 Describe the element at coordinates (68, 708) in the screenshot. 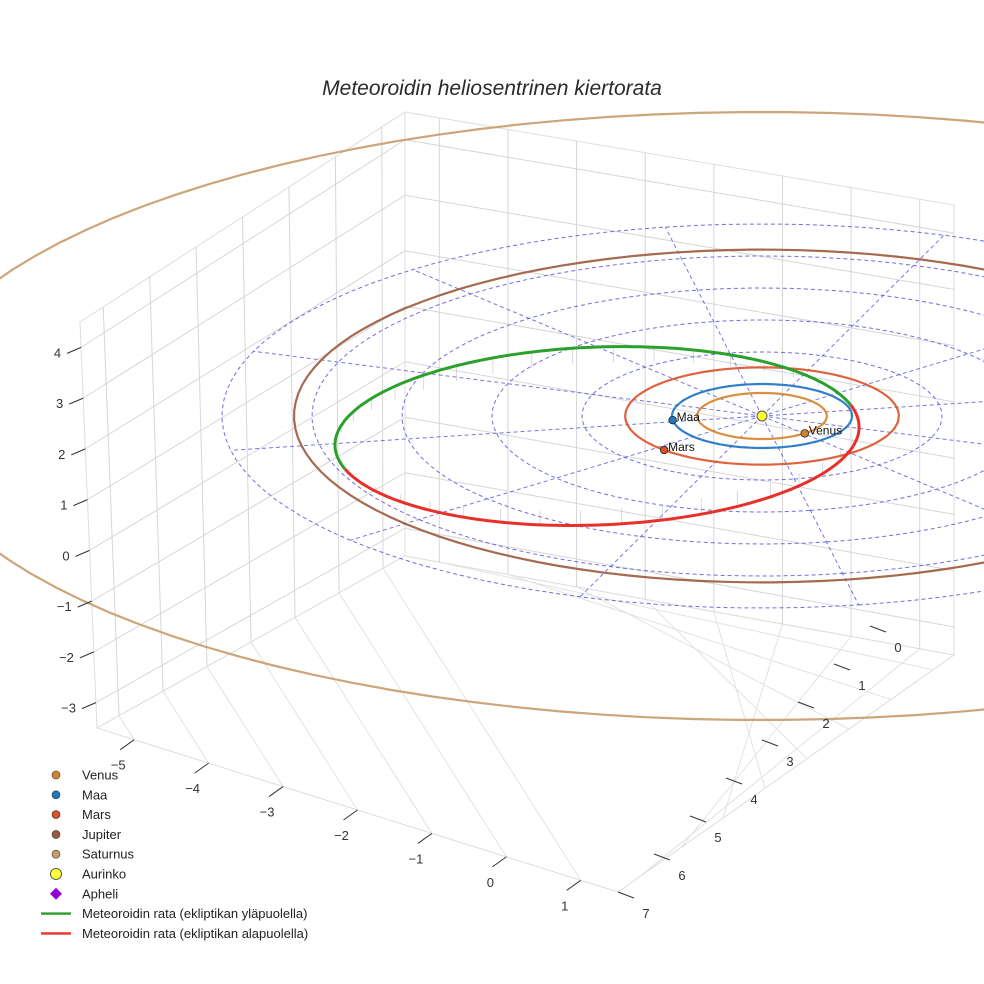

I see `z-tick-label: −3` at that location.